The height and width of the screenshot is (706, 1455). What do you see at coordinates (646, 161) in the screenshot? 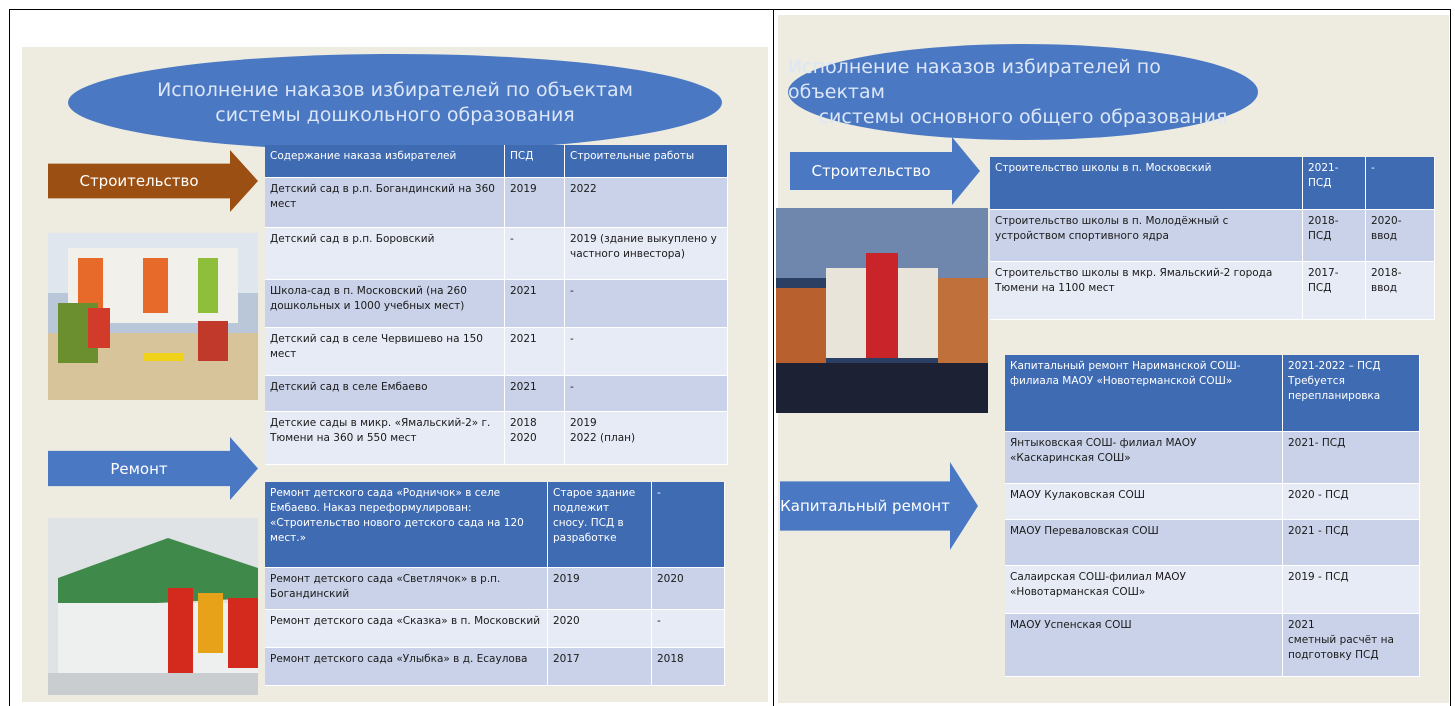
I see `table-header-cell: Строительные работы` at bounding box center [646, 161].